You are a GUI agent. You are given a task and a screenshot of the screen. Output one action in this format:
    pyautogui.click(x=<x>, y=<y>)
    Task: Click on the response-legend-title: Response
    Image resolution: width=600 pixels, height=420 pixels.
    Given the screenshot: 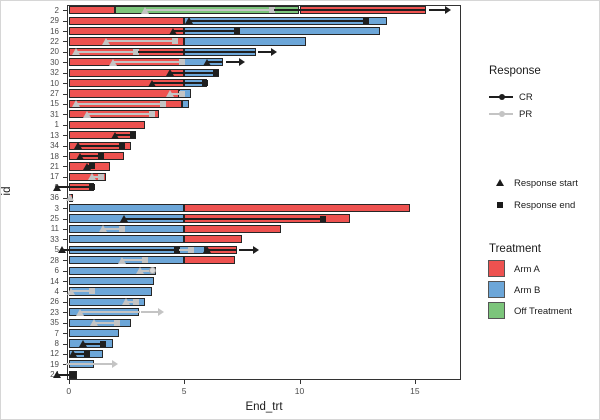 What is the action you would take?
    pyautogui.click(x=515, y=71)
    